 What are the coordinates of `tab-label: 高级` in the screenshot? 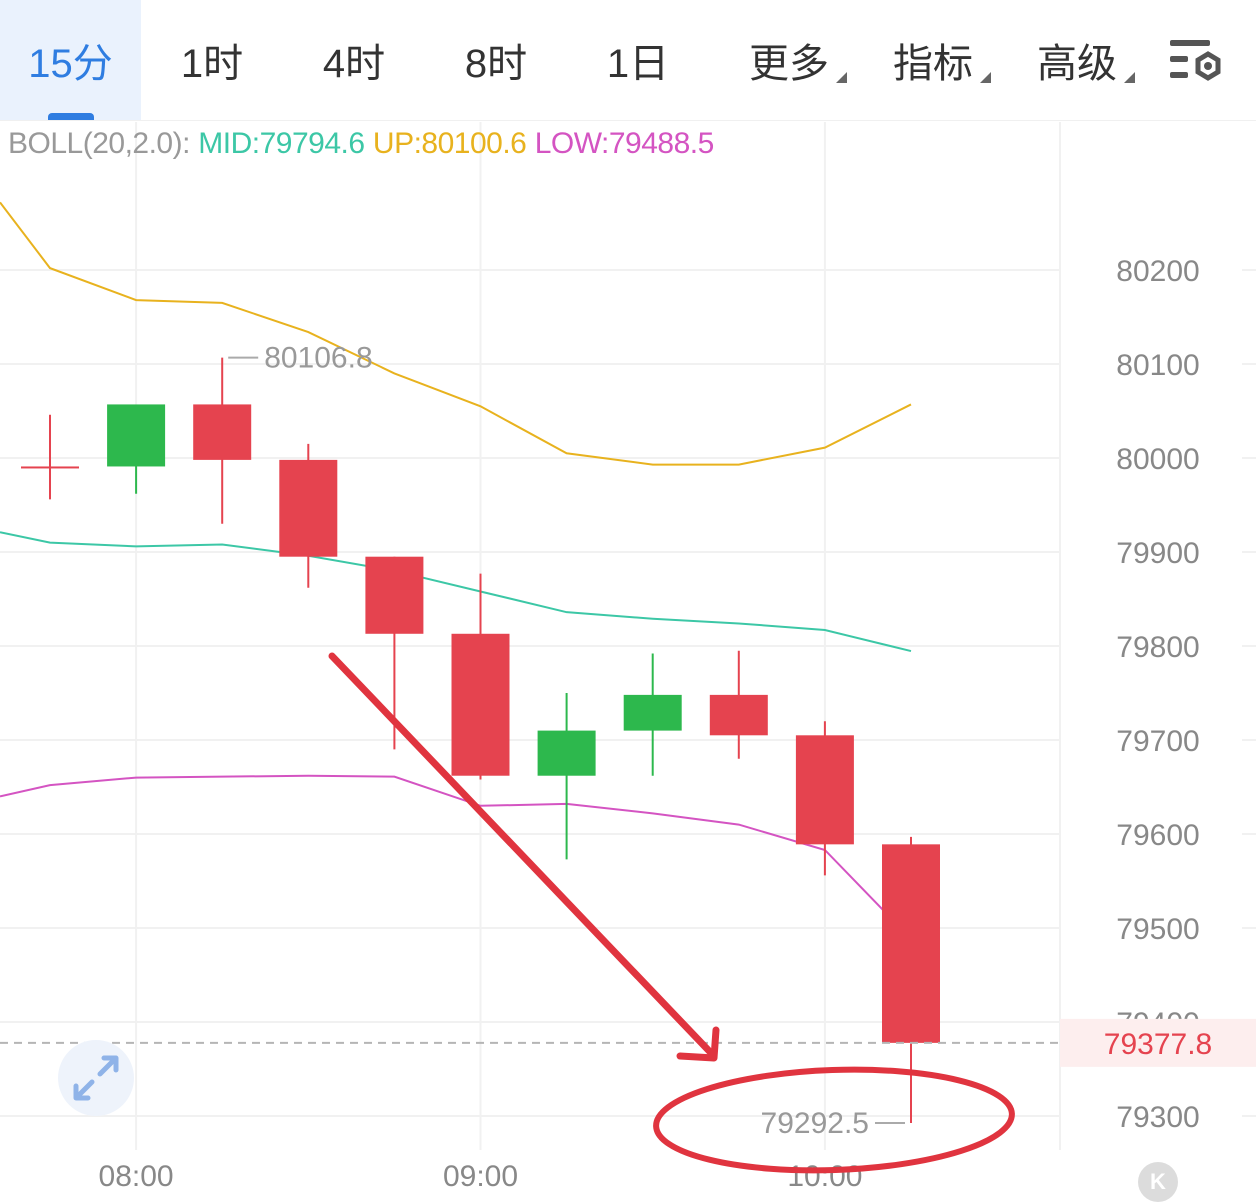 It's located at (1077, 64).